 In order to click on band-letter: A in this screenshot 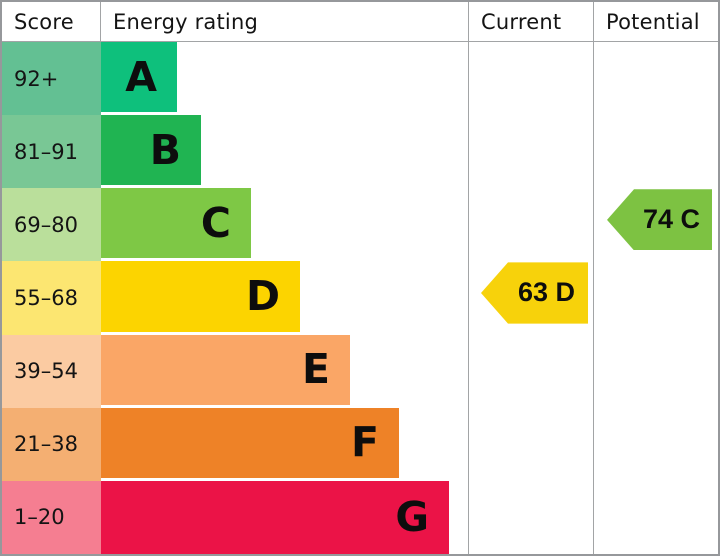, I will do `click(141, 76)`.